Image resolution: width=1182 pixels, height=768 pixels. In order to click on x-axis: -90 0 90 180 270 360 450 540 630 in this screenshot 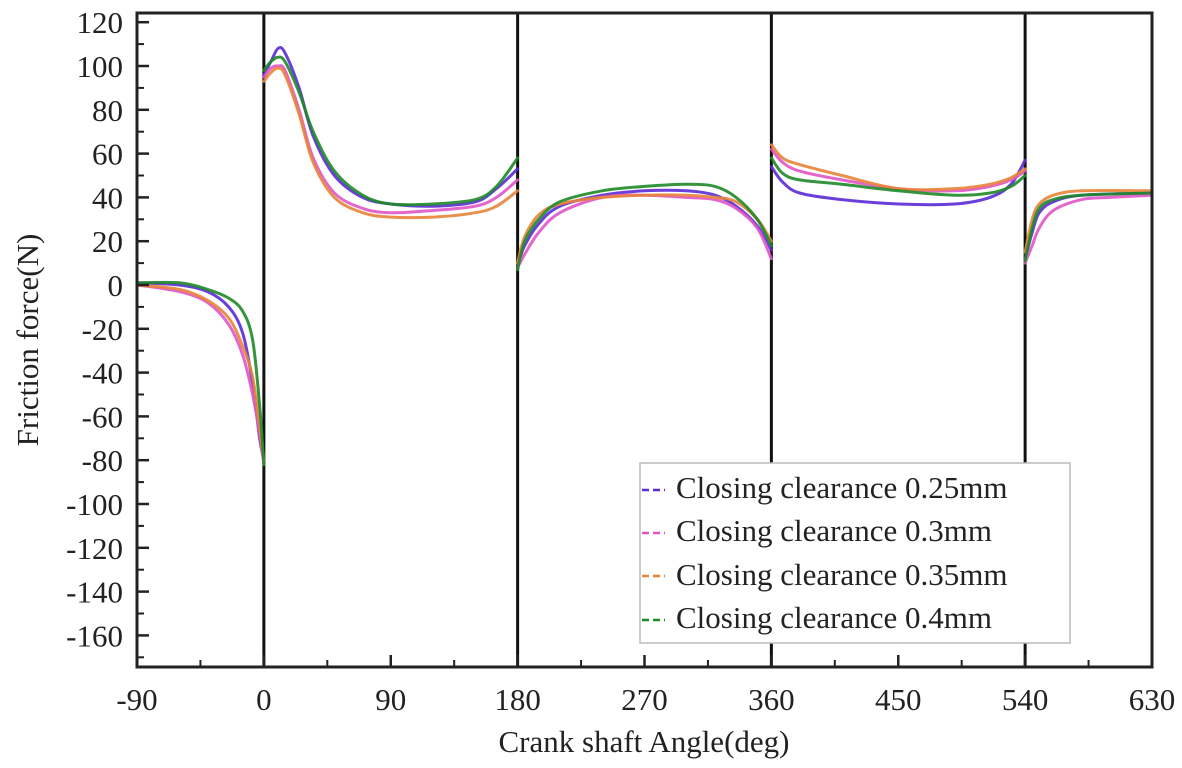, I will do `click(645, 686)`.